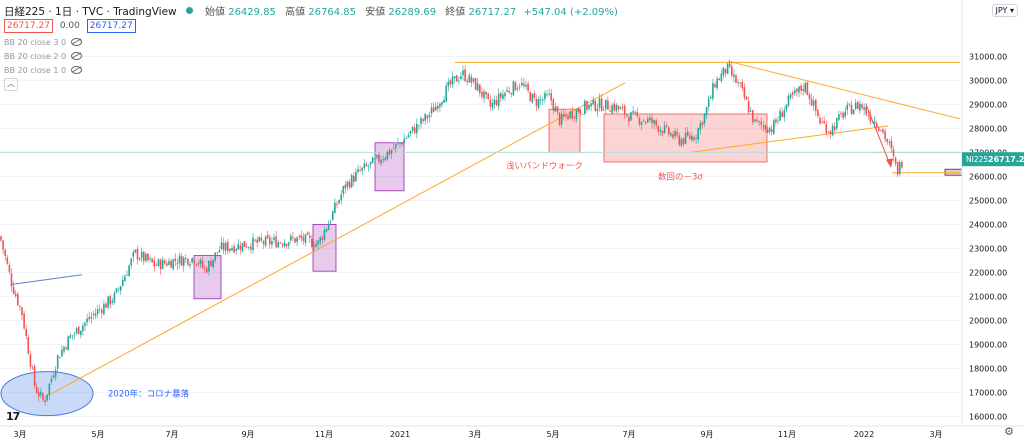 This screenshot has height=440, width=1024. What do you see at coordinates (43, 42) in the screenshot?
I see `indicator-bb-1: BB 20 close 3 0` at bounding box center [43, 42].